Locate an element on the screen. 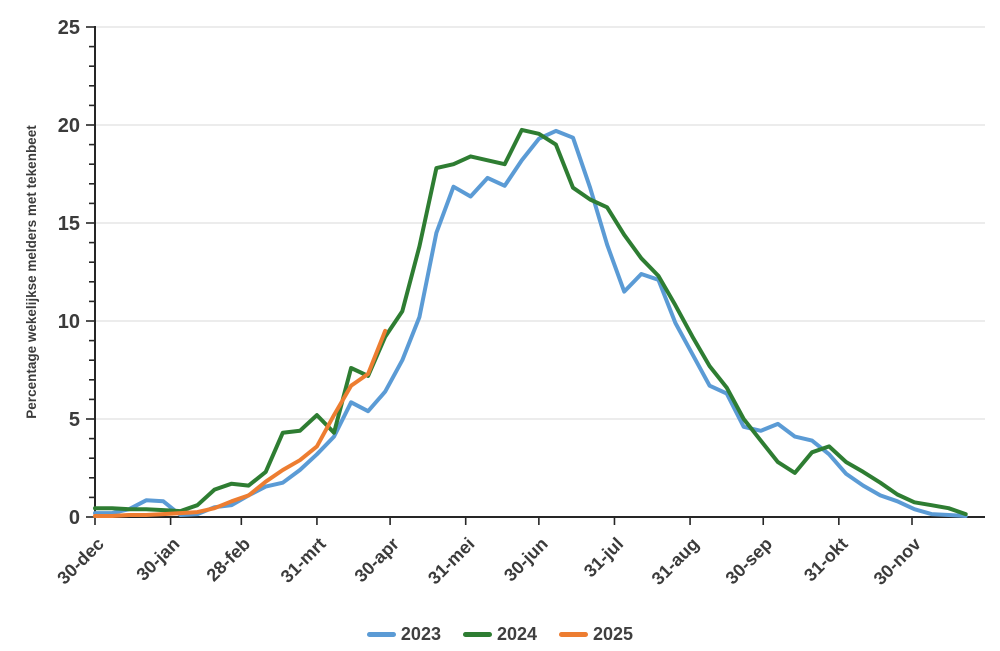 The image size is (1000, 651). x-tick-label: 31-mei is located at coordinates (451, 561).